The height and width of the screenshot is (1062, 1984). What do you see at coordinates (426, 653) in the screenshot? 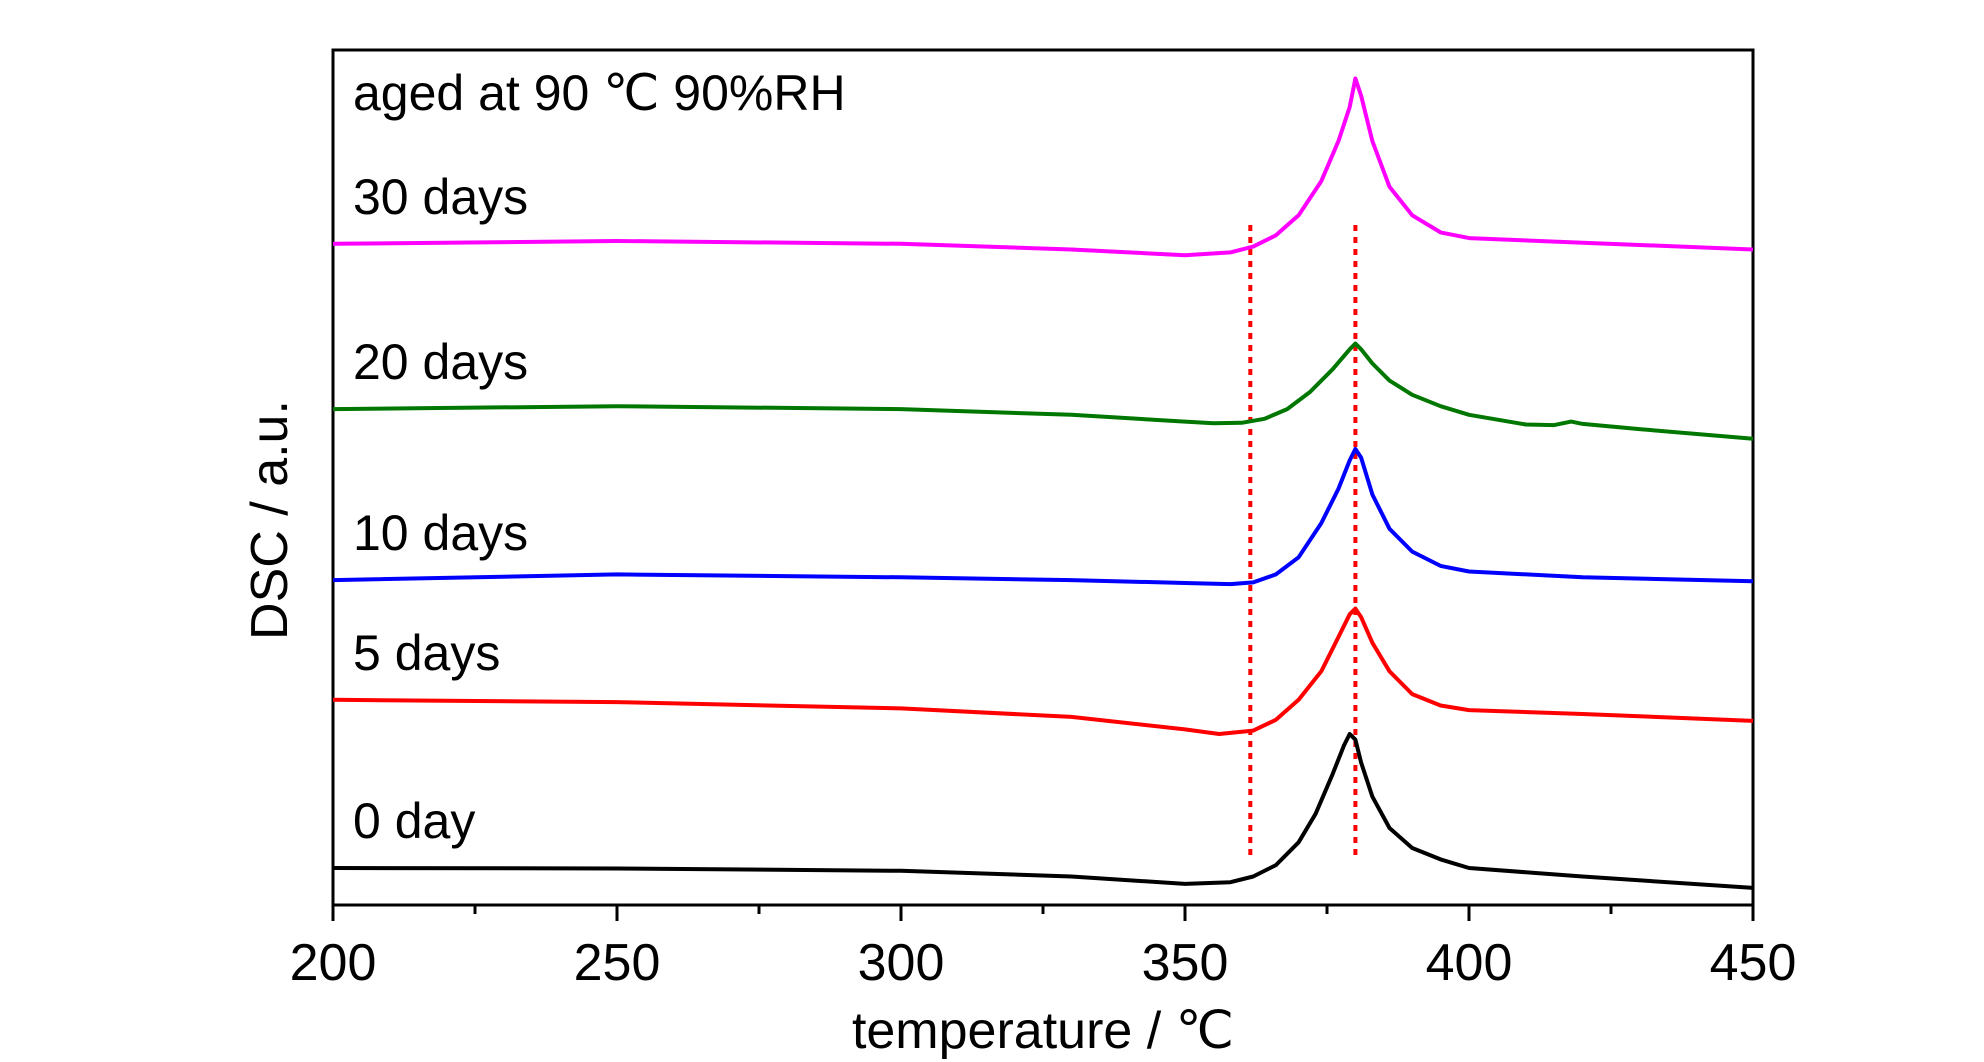
I see `series-label: 5 days` at bounding box center [426, 653].